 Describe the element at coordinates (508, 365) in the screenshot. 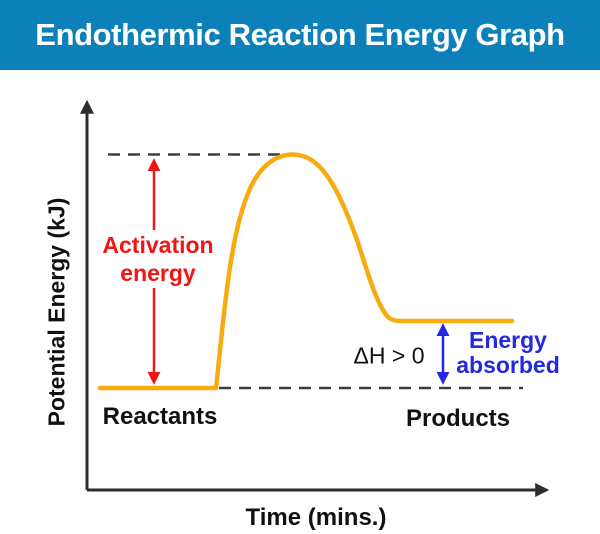

I see `energy-absorbed-label-line2: absorbed` at that location.